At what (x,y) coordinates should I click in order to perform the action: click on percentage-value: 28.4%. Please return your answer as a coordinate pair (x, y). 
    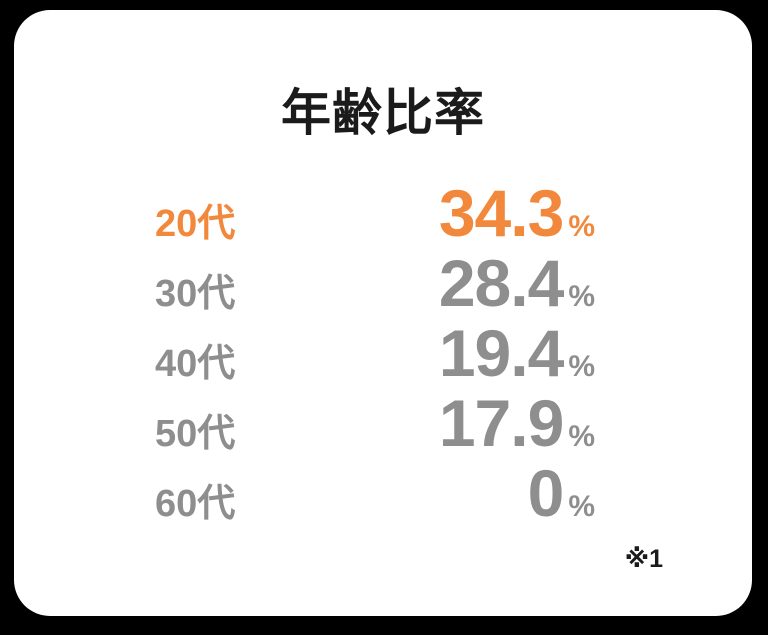
    Looking at the image, I should click on (517, 283).